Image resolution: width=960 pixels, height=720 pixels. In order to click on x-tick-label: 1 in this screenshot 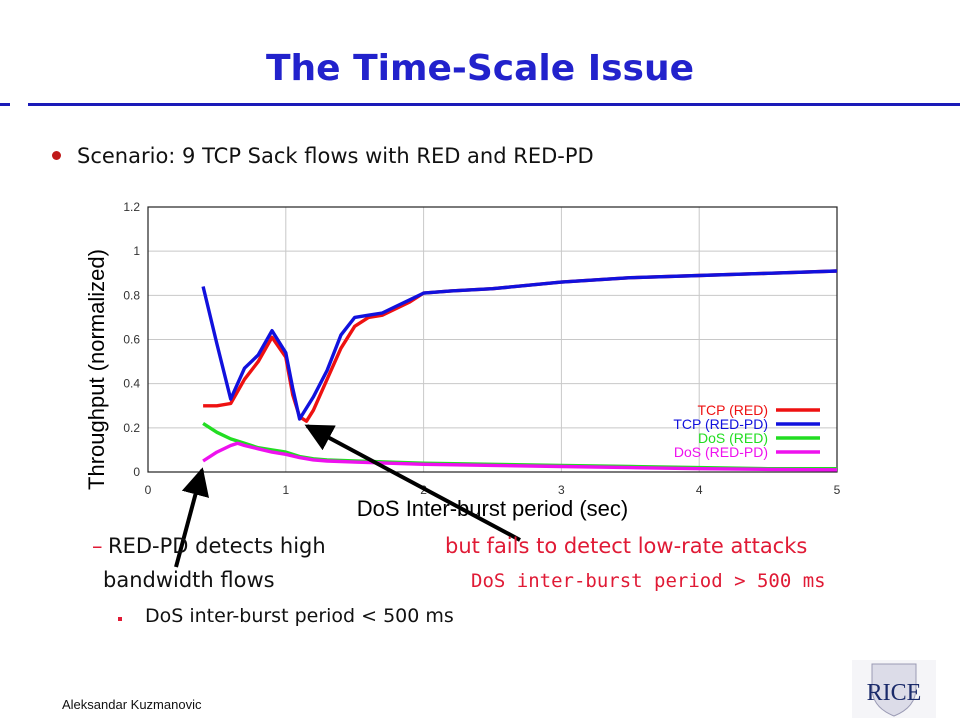, I will do `click(285, 490)`.